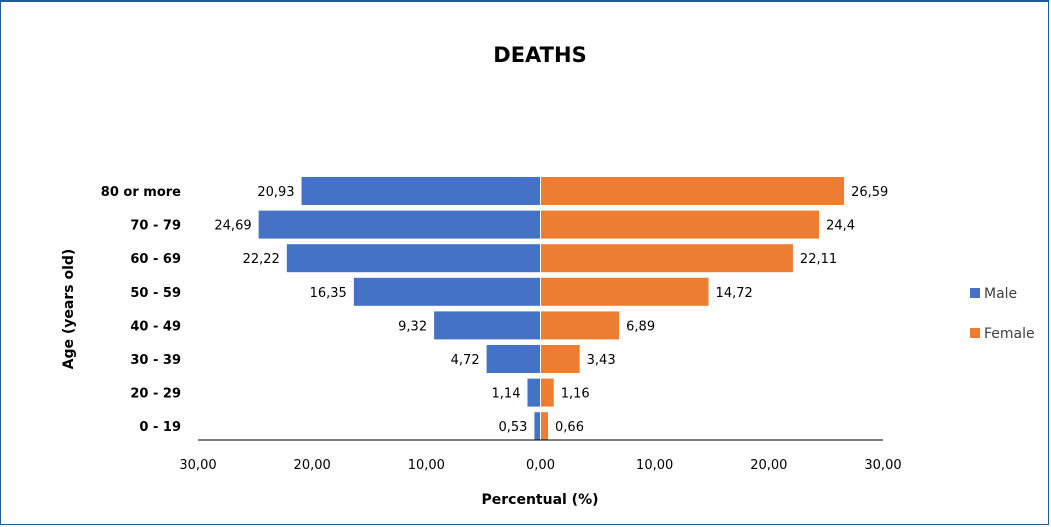 The width and height of the screenshot is (1051, 527). I want to click on male-data-label: 0,53, so click(512, 427).